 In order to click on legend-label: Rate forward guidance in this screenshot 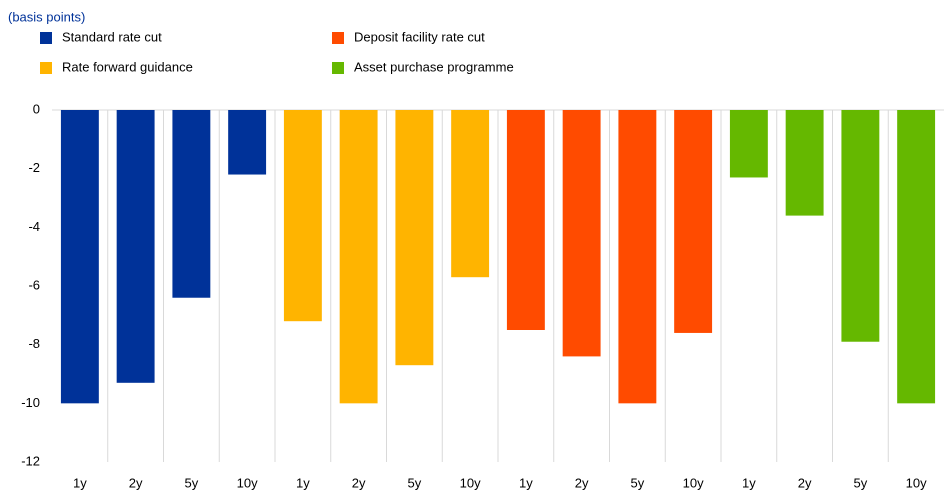, I will do `click(127, 66)`.